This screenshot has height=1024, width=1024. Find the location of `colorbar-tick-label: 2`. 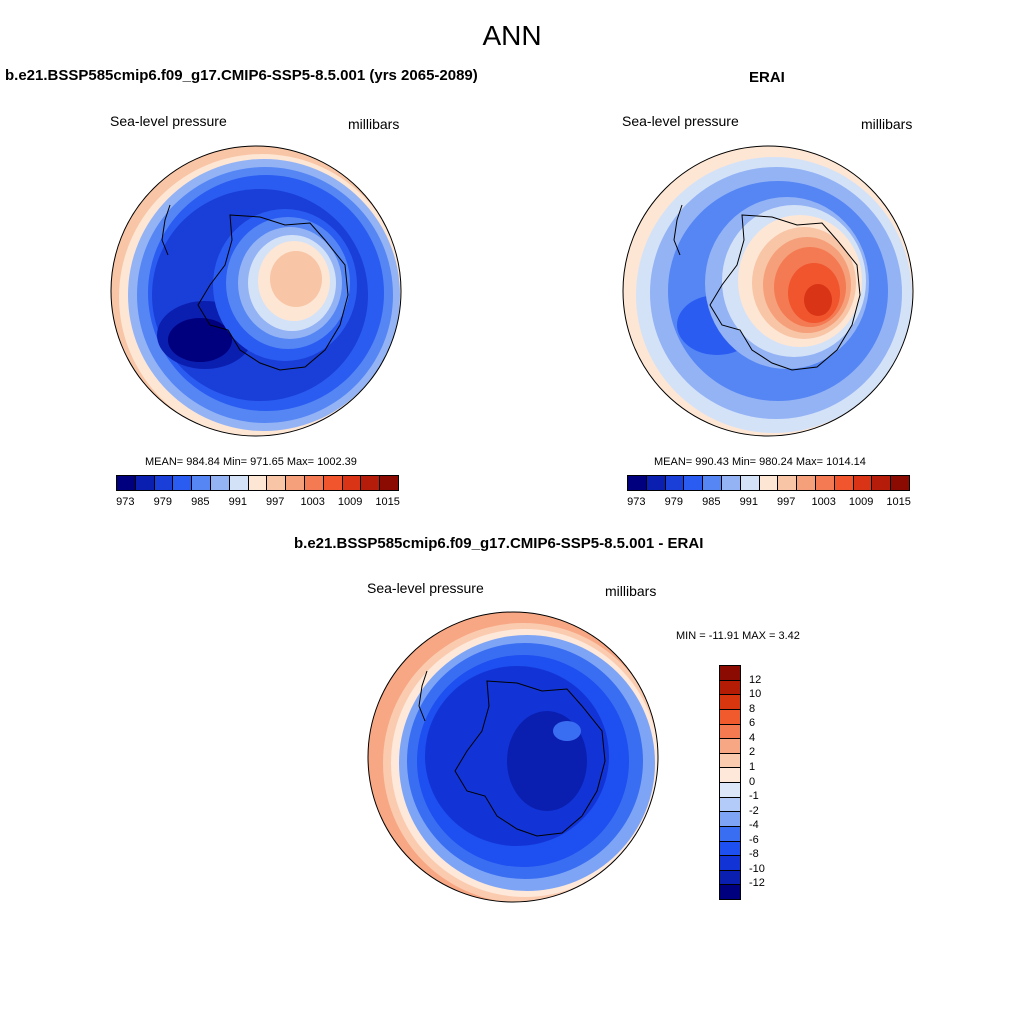

colorbar-tick-label: 2 is located at coordinates (752, 752).